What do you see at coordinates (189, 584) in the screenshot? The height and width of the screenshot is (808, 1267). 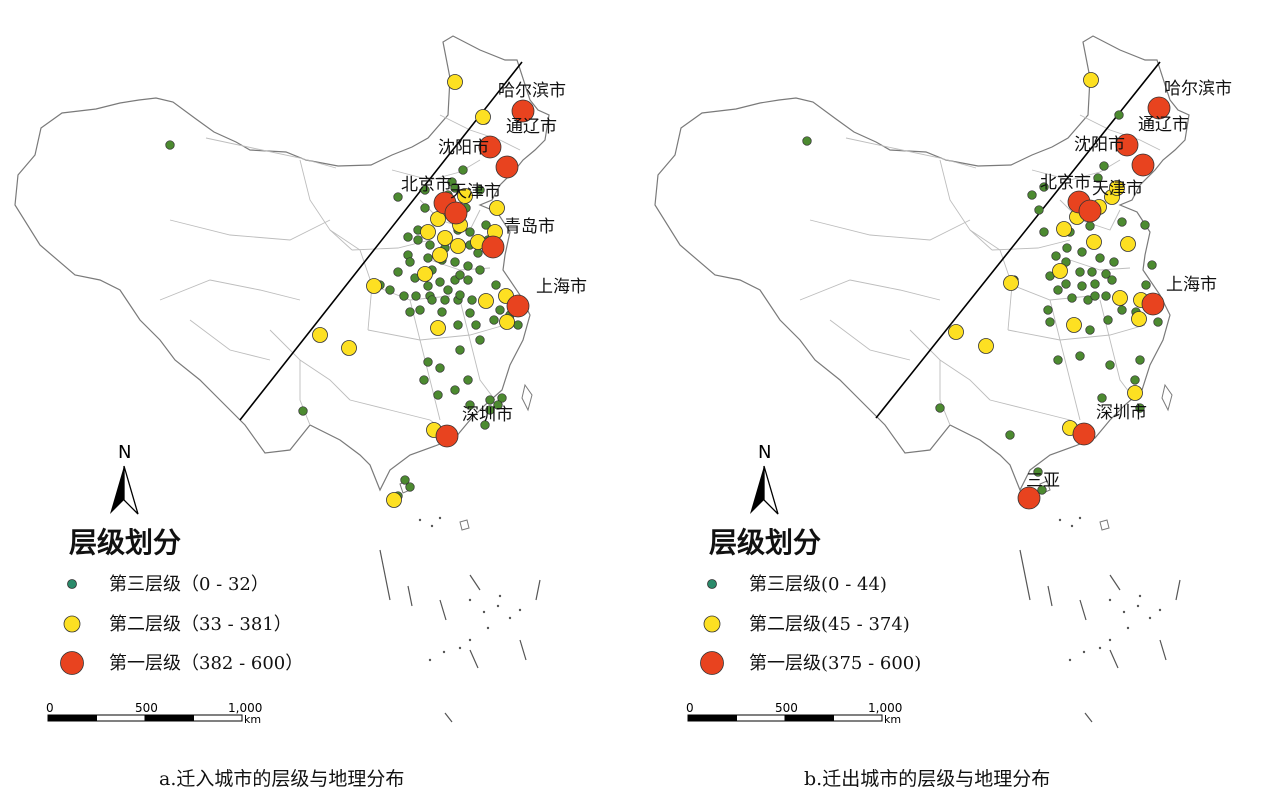 I see `legend-label-tier3: 第三层级（0 - 32）` at bounding box center [189, 584].